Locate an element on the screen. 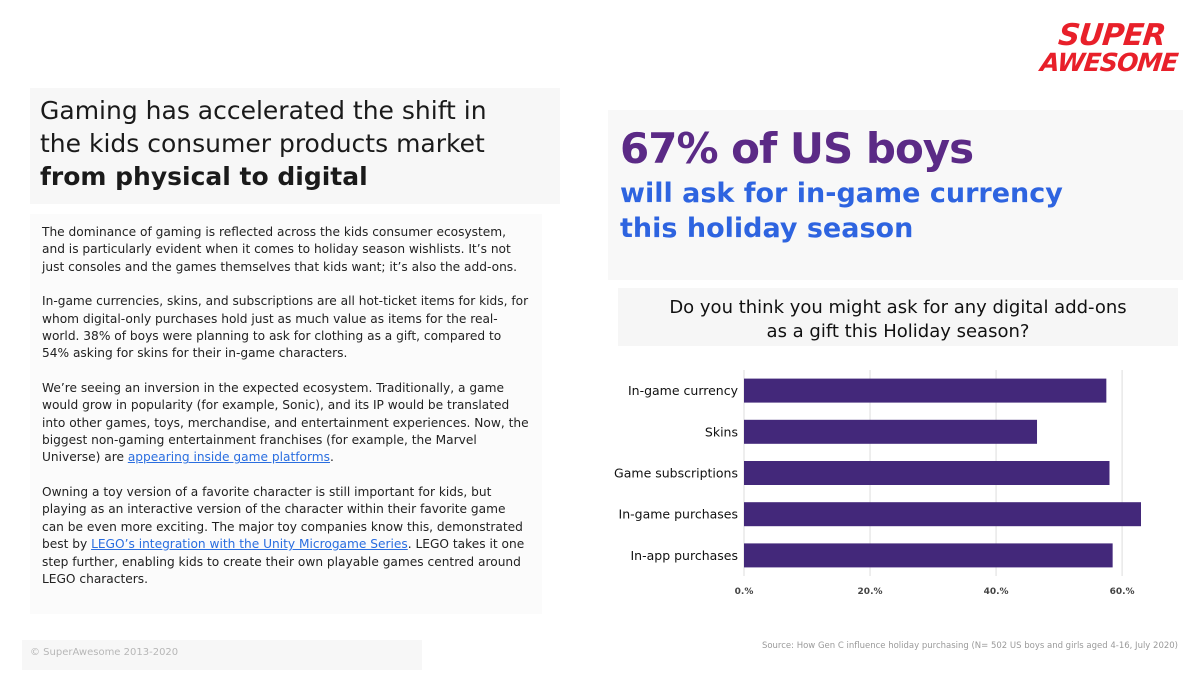 This screenshot has width=1200, height=675. stat-sub-line1: will ask for in-game currency is located at coordinates (841, 193).